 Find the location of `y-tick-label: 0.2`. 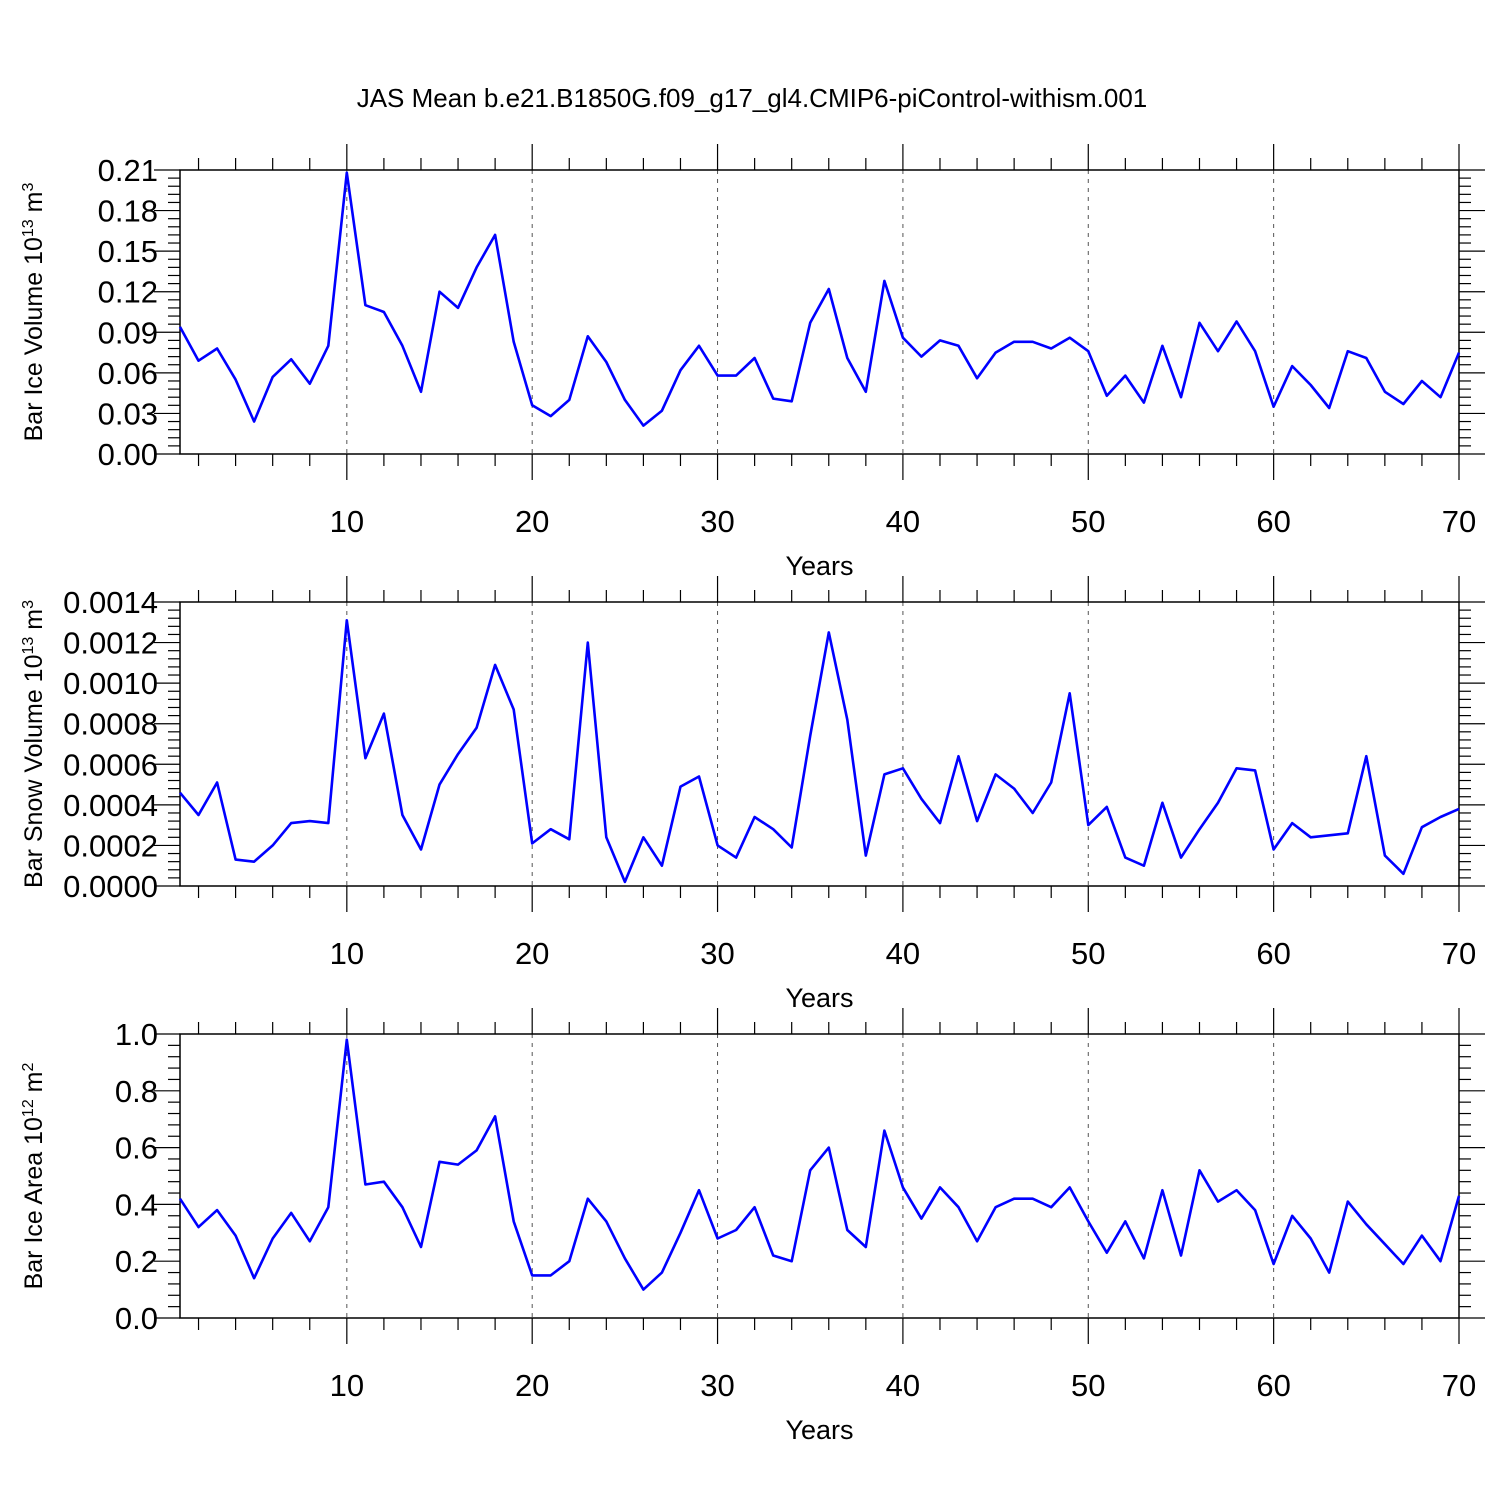

y-tick-label: 0.2 is located at coordinates (136, 1261).